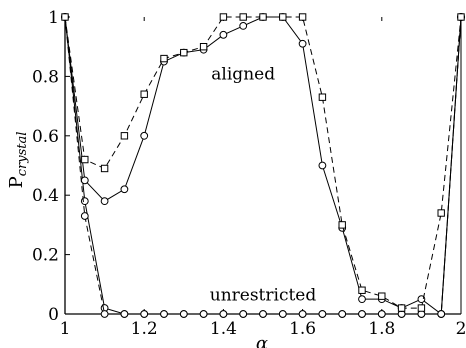  I want to click on y-axis-label-main: P, so click(16, 182).